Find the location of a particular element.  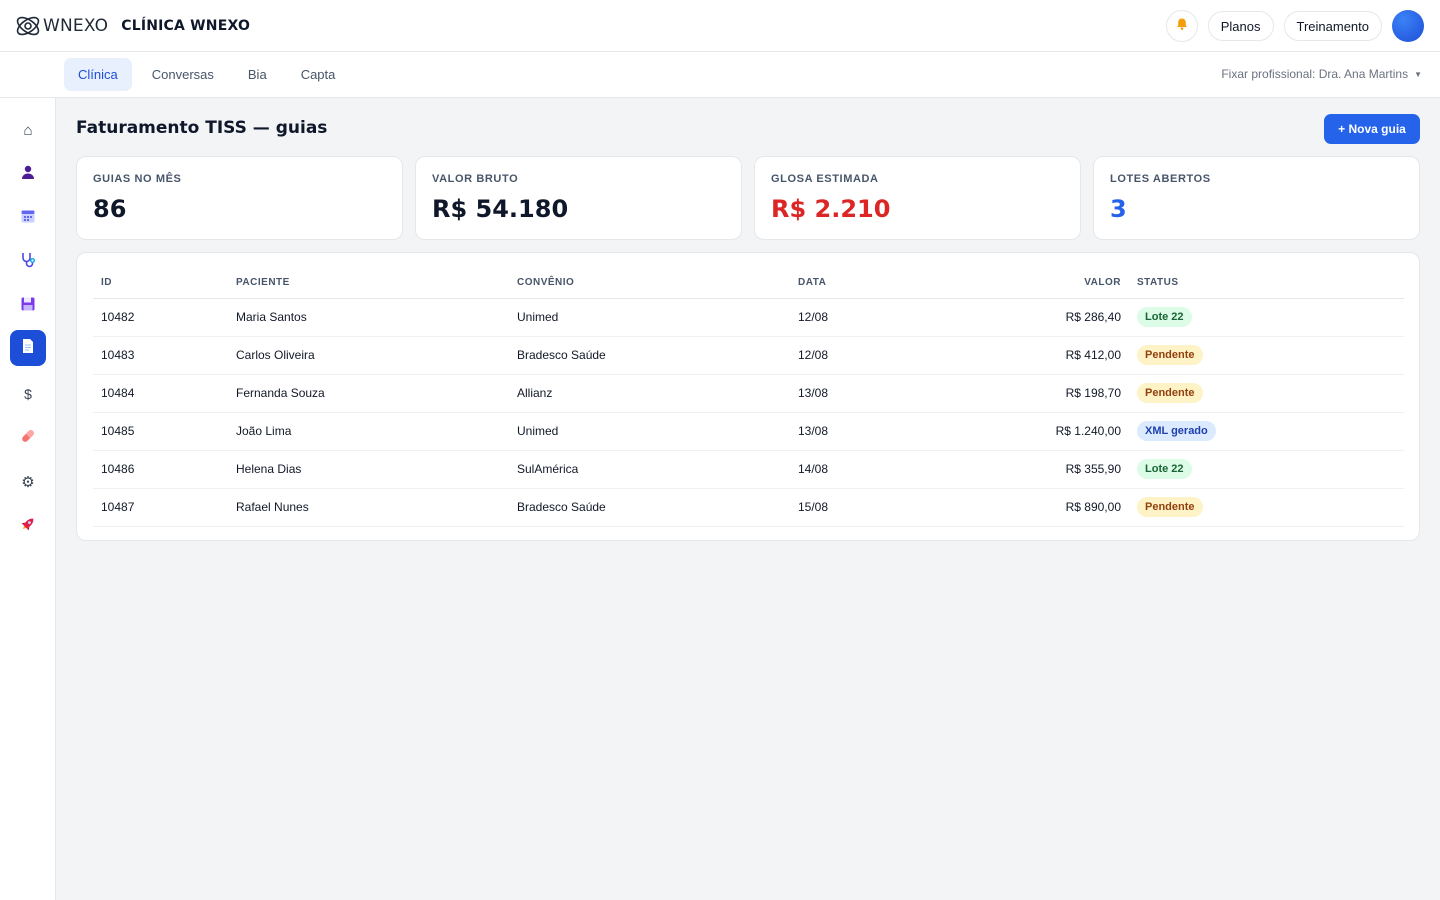

cell-value: R$ 355,90 is located at coordinates (1052, 469).